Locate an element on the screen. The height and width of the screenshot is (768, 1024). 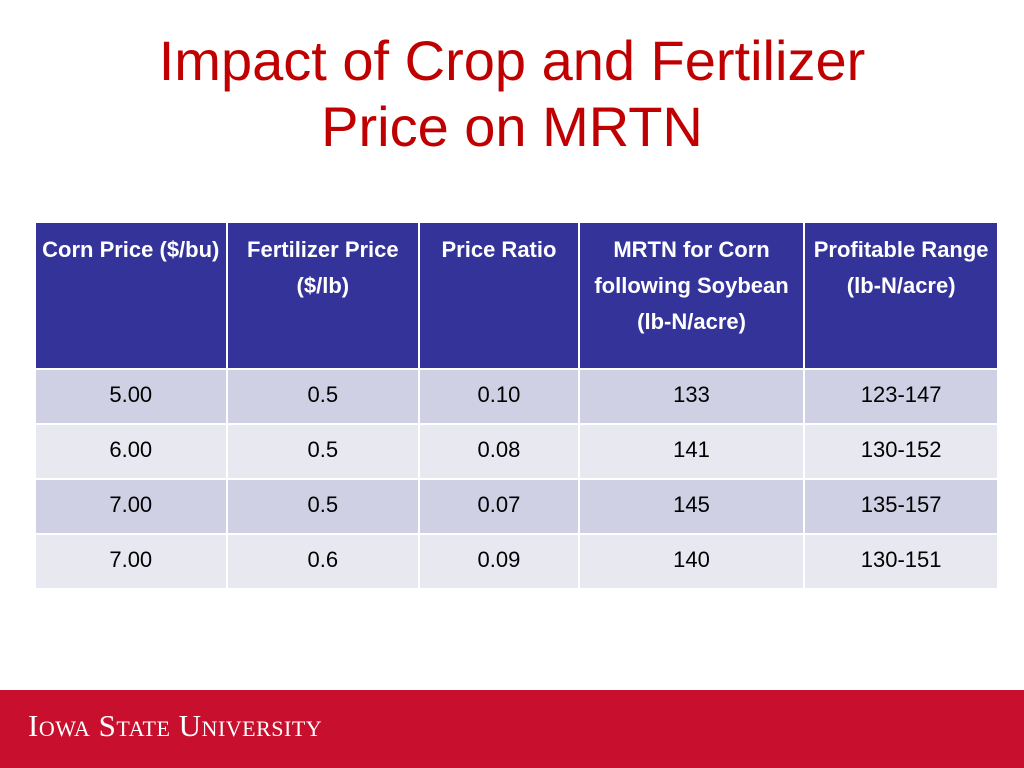
cell-mrtn: 141 is located at coordinates (691, 451).